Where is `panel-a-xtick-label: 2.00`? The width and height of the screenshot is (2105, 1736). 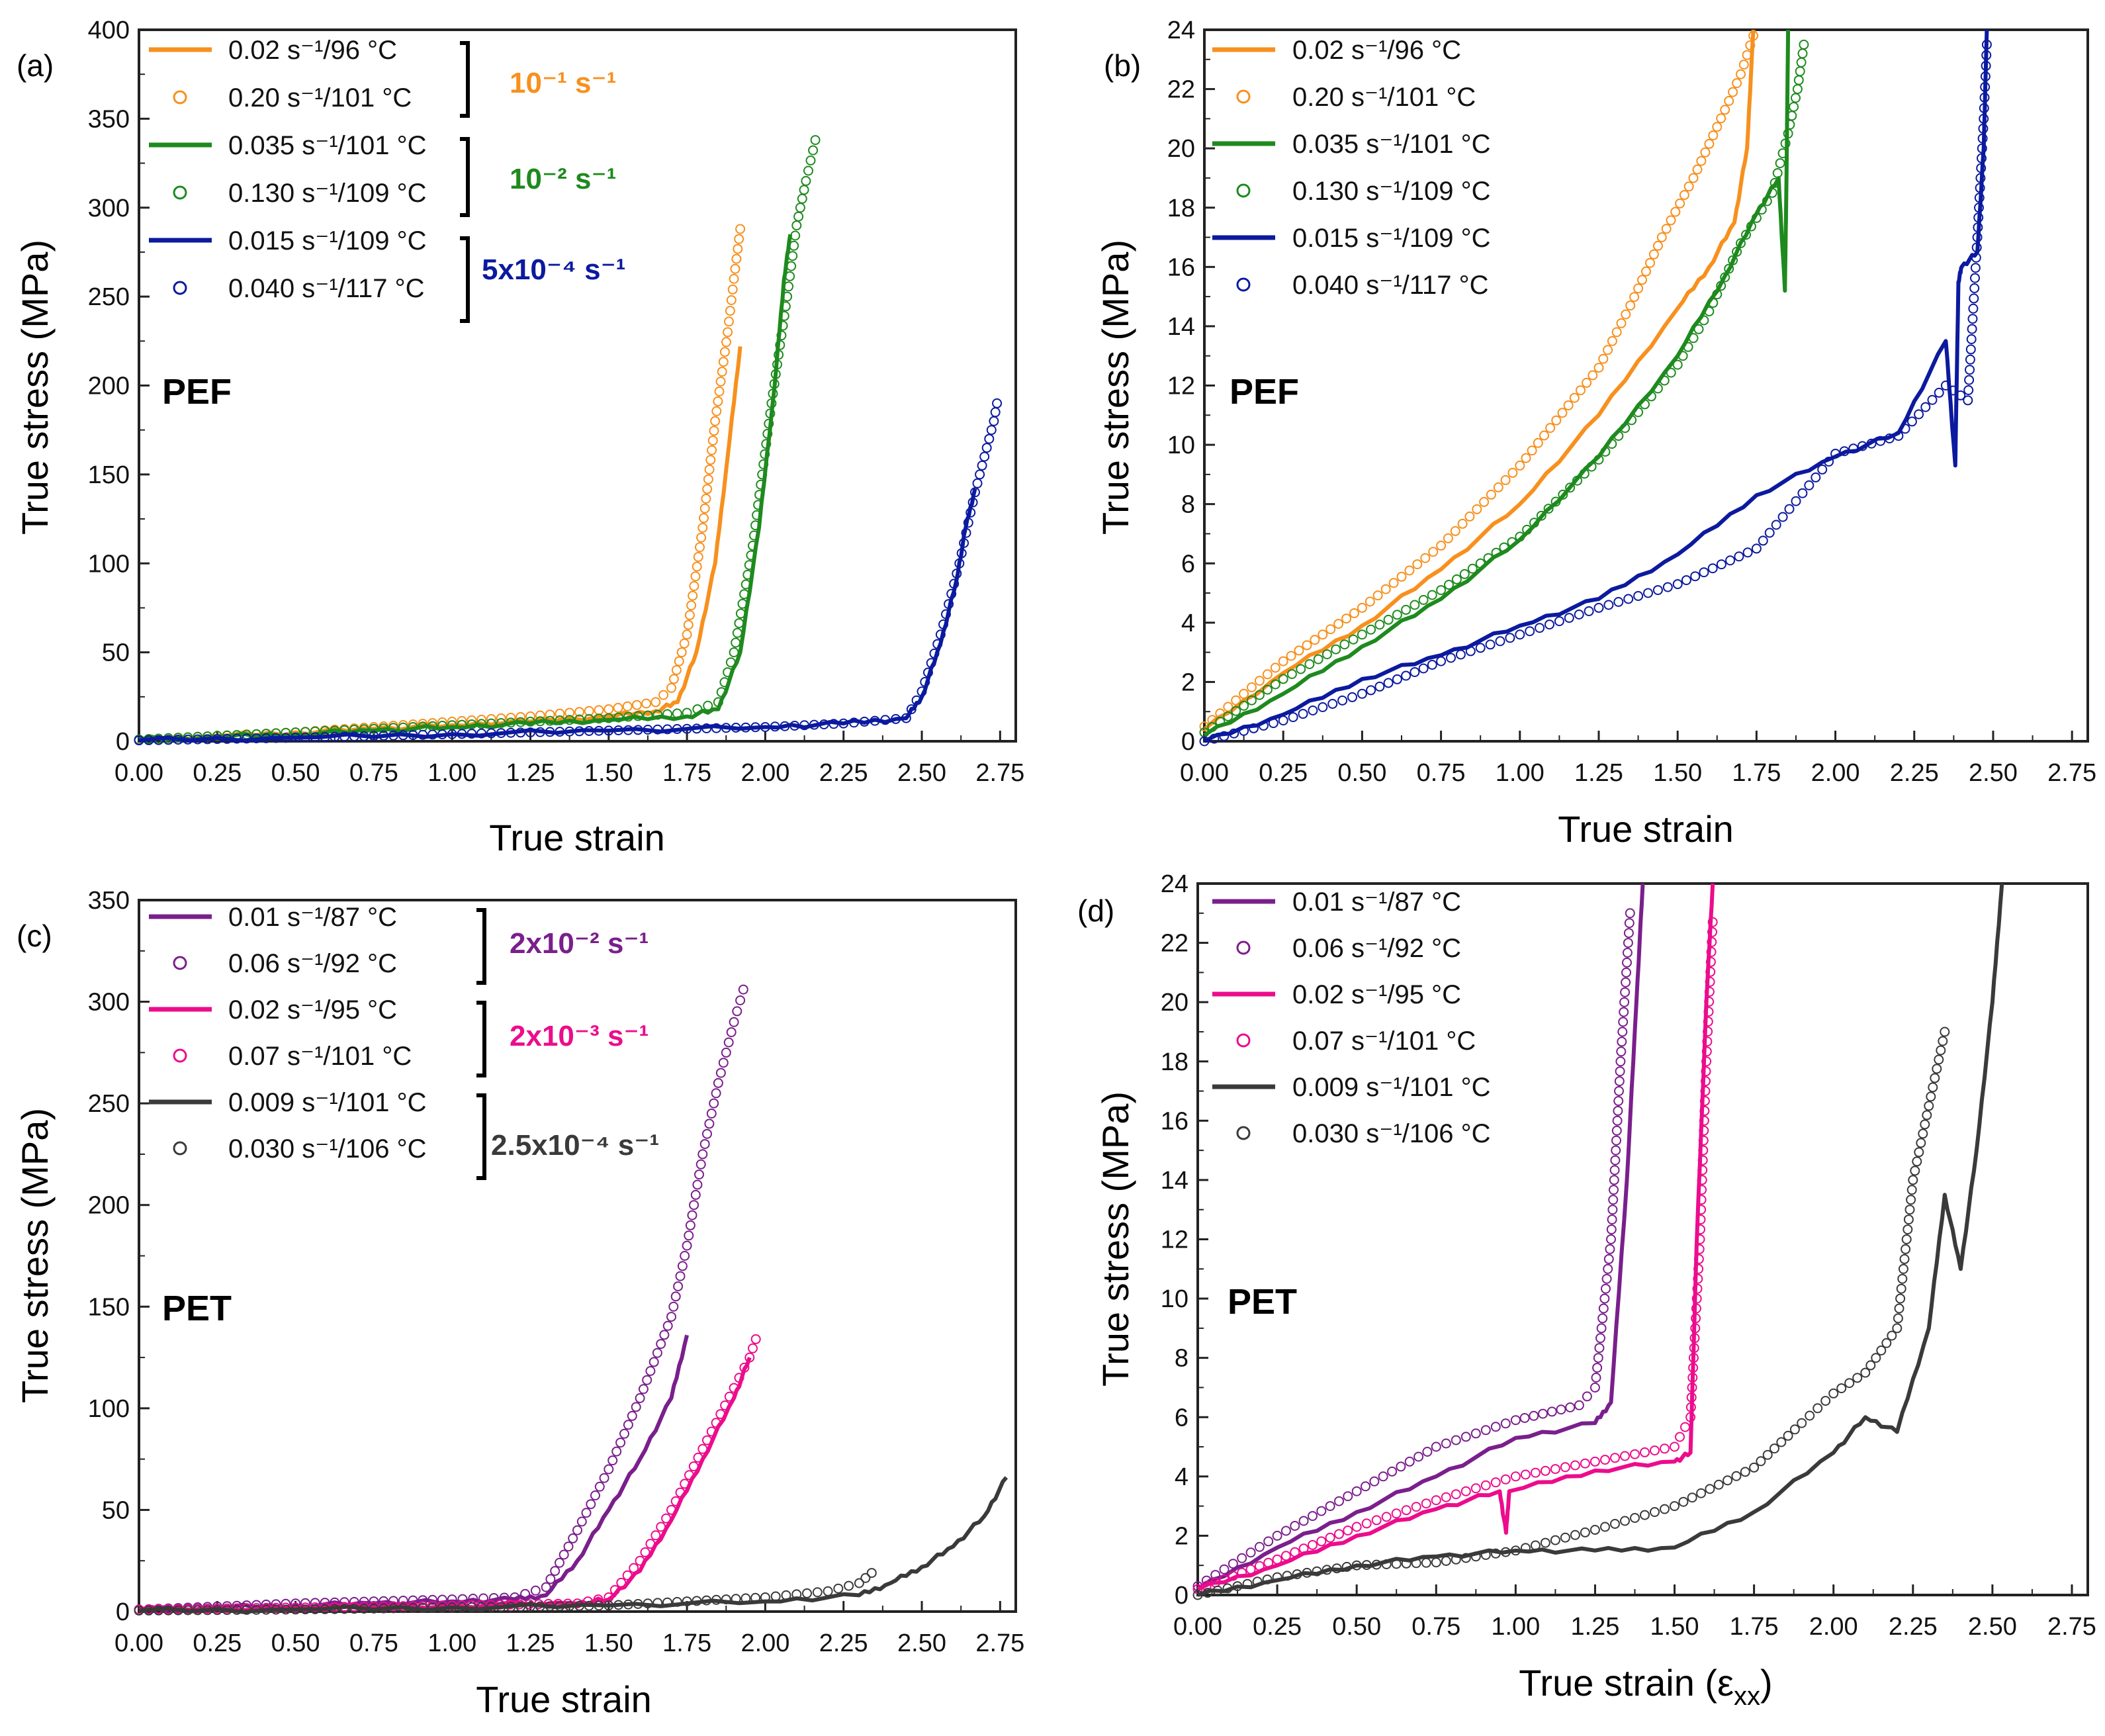
panel-a-xtick-label: 2.00 is located at coordinates (764, 773).